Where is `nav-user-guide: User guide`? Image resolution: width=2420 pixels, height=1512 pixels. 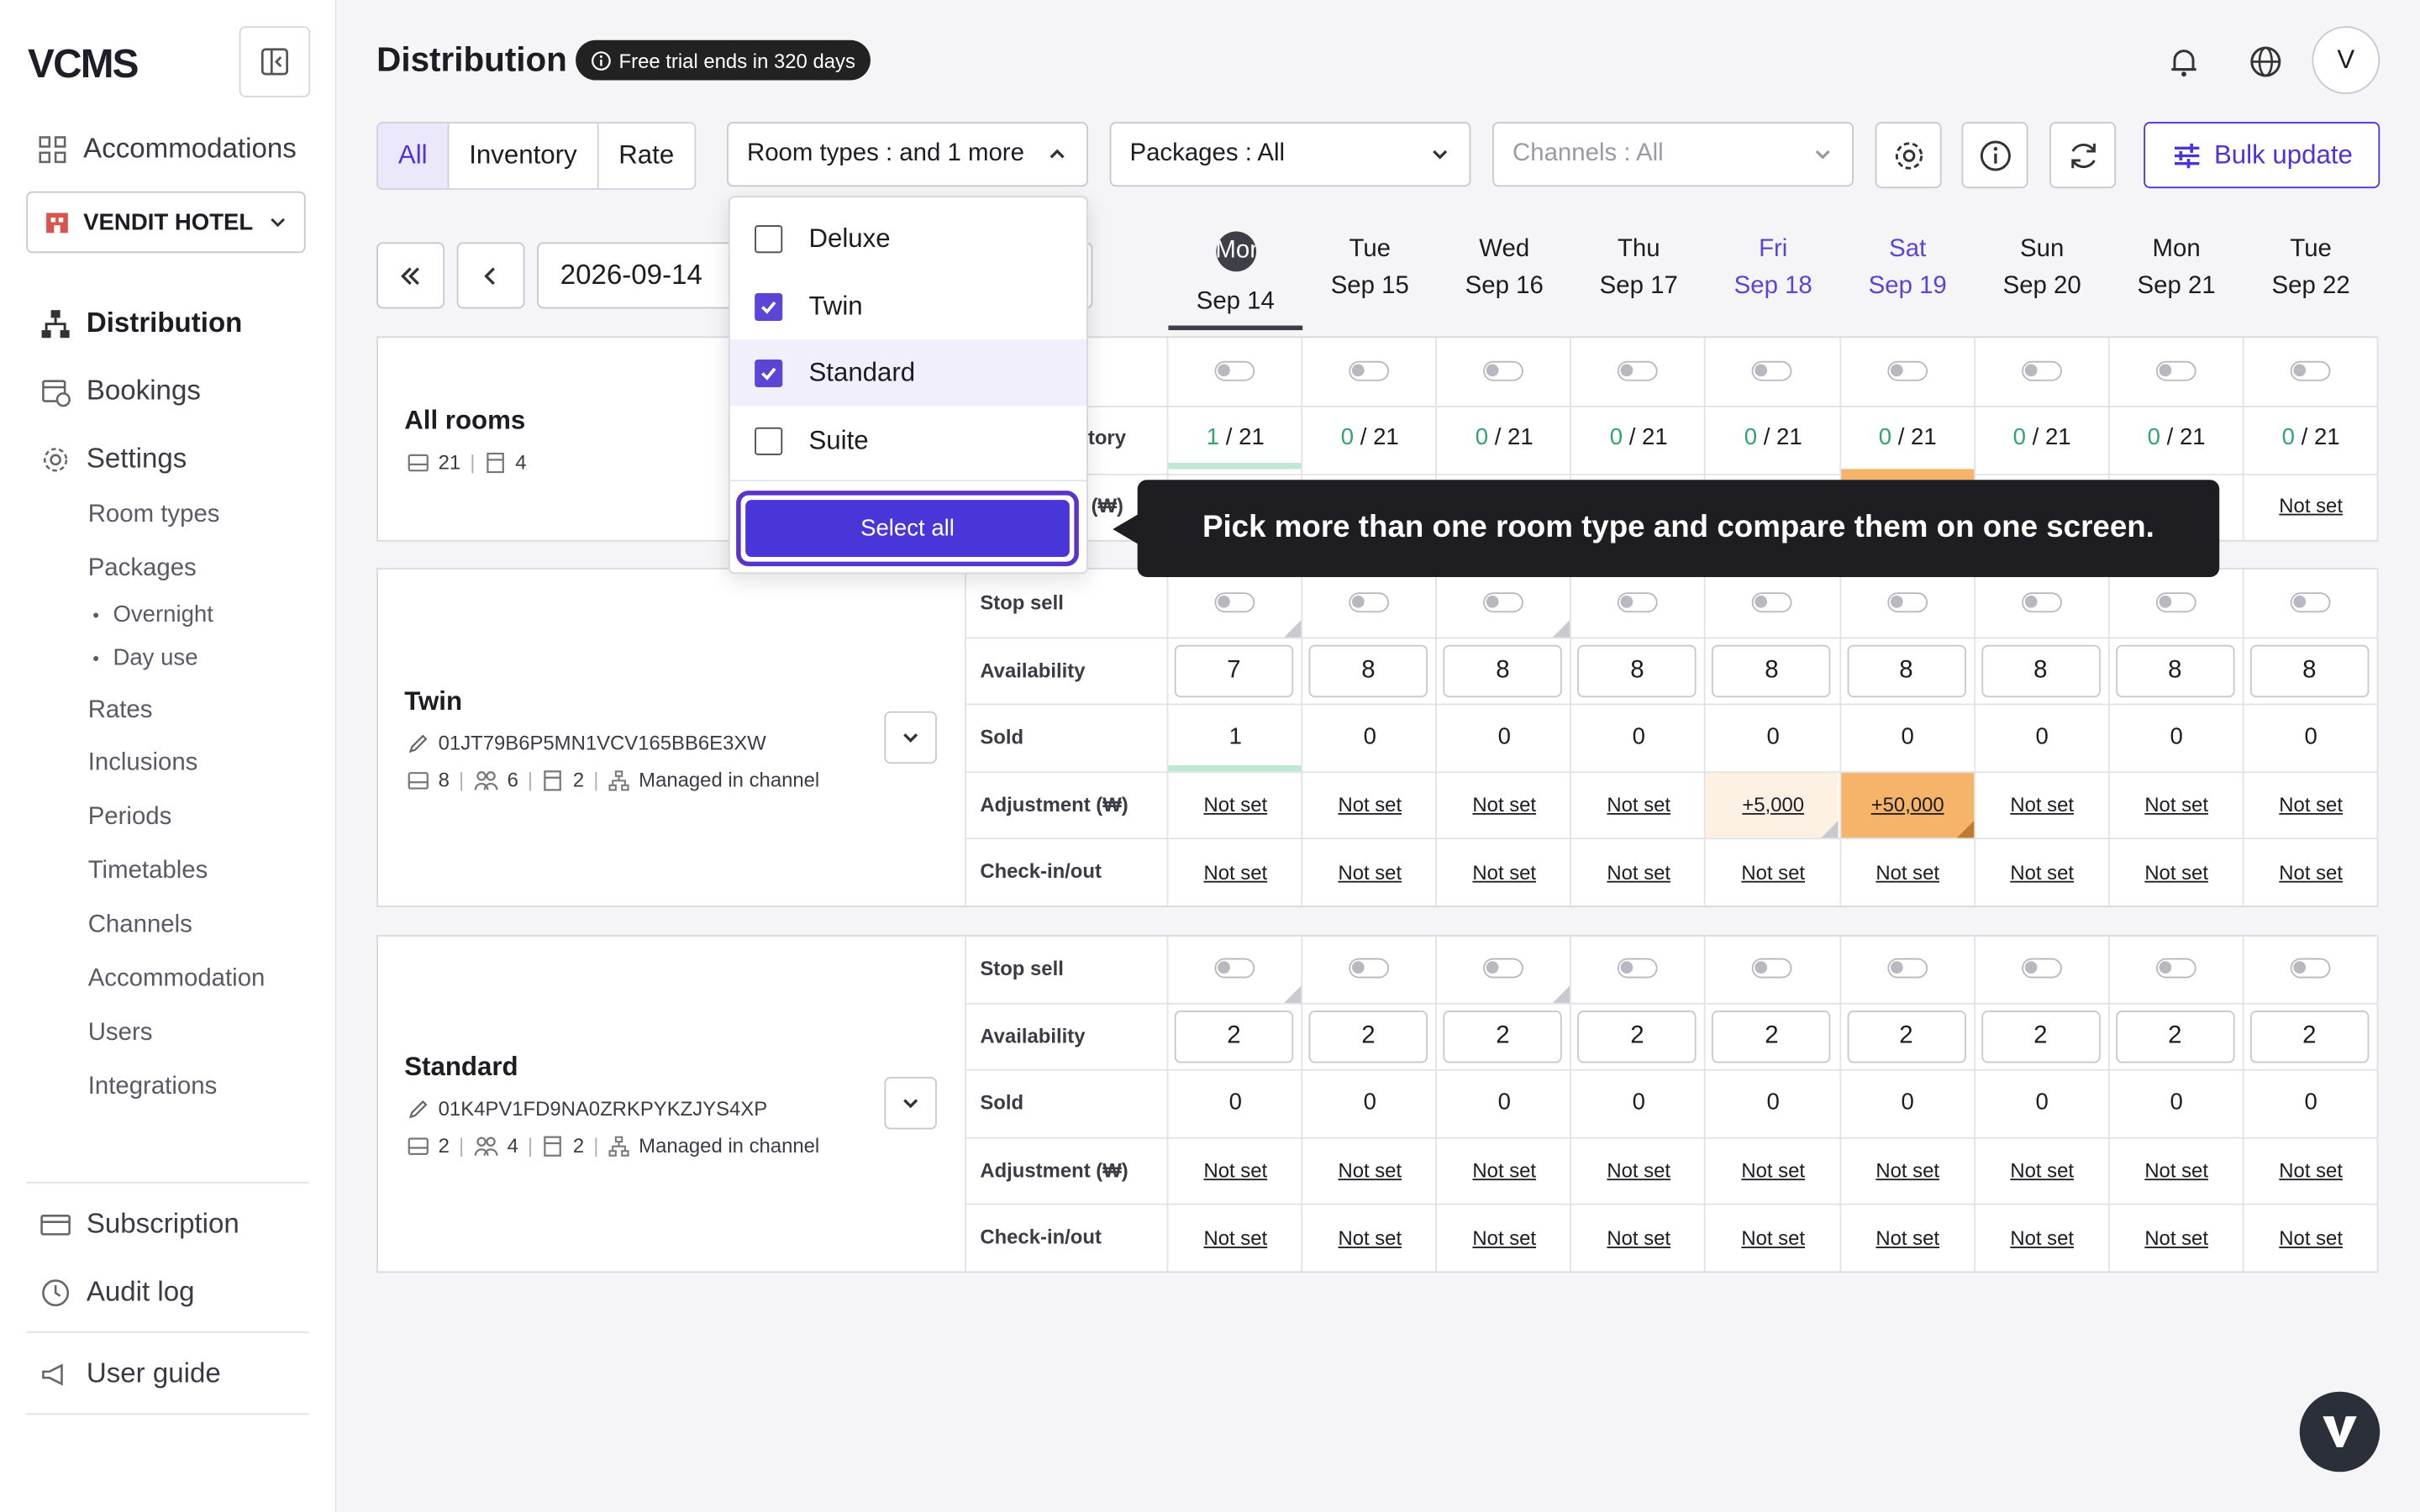 nav-user-guide: User guide is located at coordinates (130, 1373).